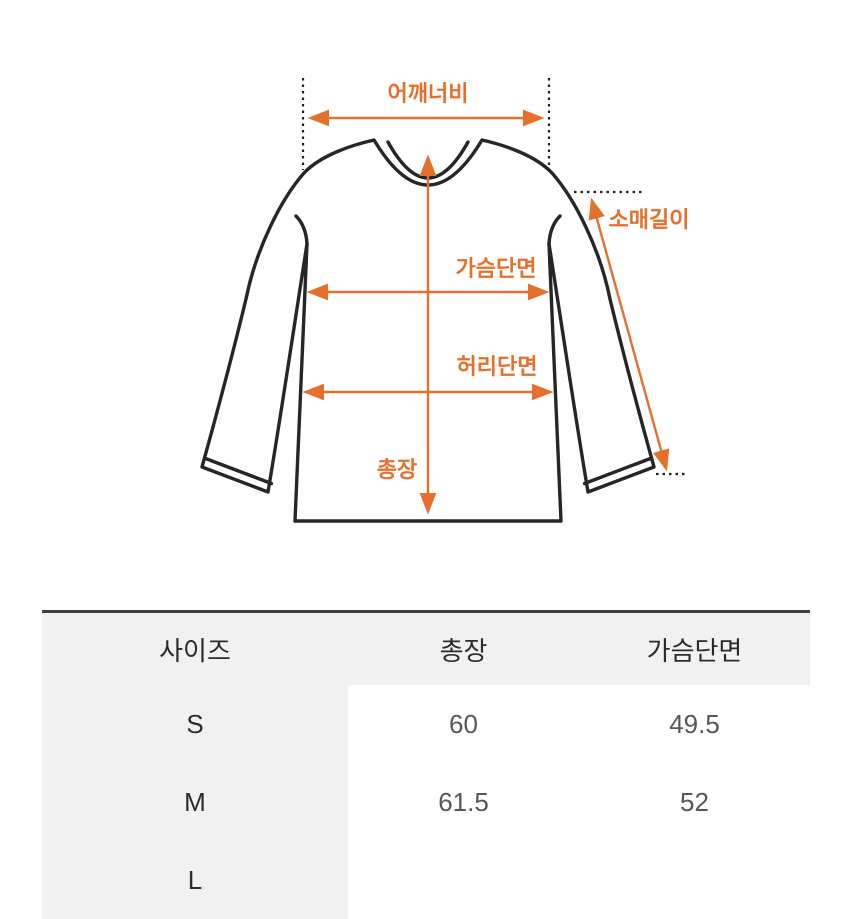 The image size is (856, 919). Describe the element at coordinates (497, 366) in the screenshot. I see `waist-width-label: 허리단면` at that location.